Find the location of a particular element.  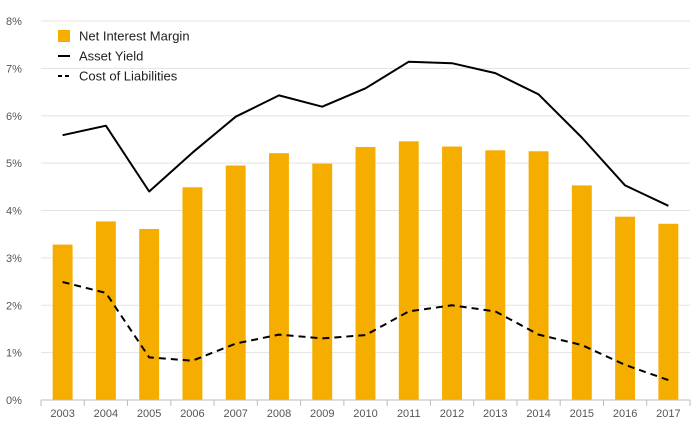

x-tick-label: 2006 is located at coordinates (192, 414).